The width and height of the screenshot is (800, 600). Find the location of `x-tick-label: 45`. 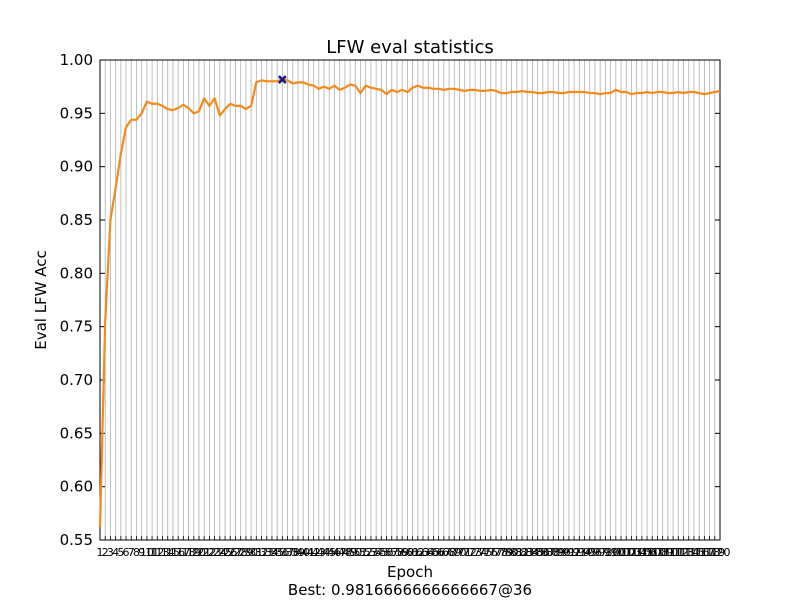

x-tick-label: 45 is located at coordinates (329, 552).